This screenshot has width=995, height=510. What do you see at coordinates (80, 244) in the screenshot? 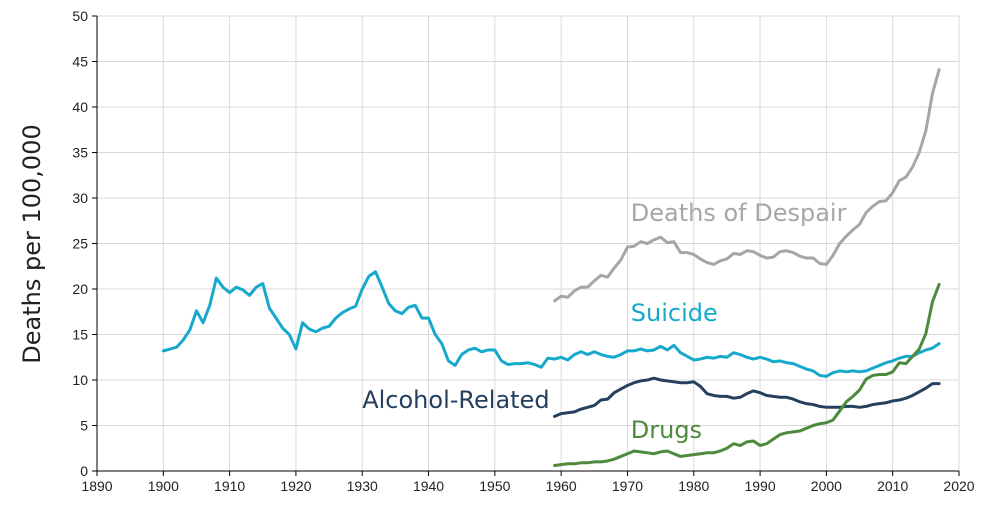
I see `y-tick-label: 25` at bounding box center [80, 244].